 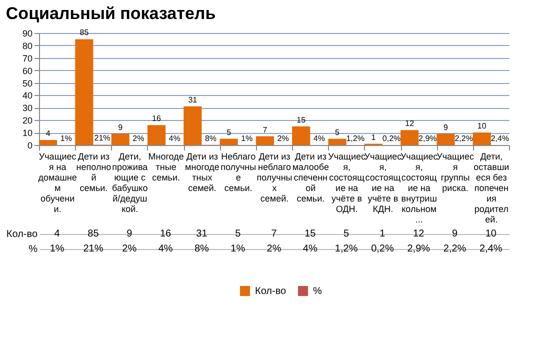 What do you see at coordinates (310, 178) in the screenshot?
I see `x-tick-label: Дети из малообеспеченной семьи.` at bounding box center [310, 178].